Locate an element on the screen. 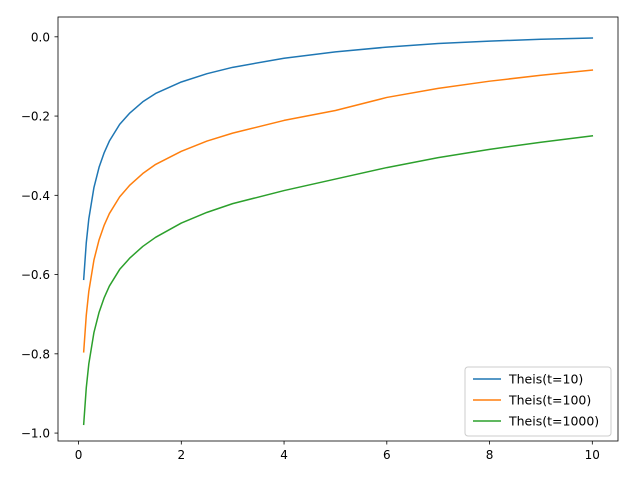 Image resolution: width=640 pixels, height=485 pixels. y-tick-label: −1.0 is located at coordinates (35, 434).